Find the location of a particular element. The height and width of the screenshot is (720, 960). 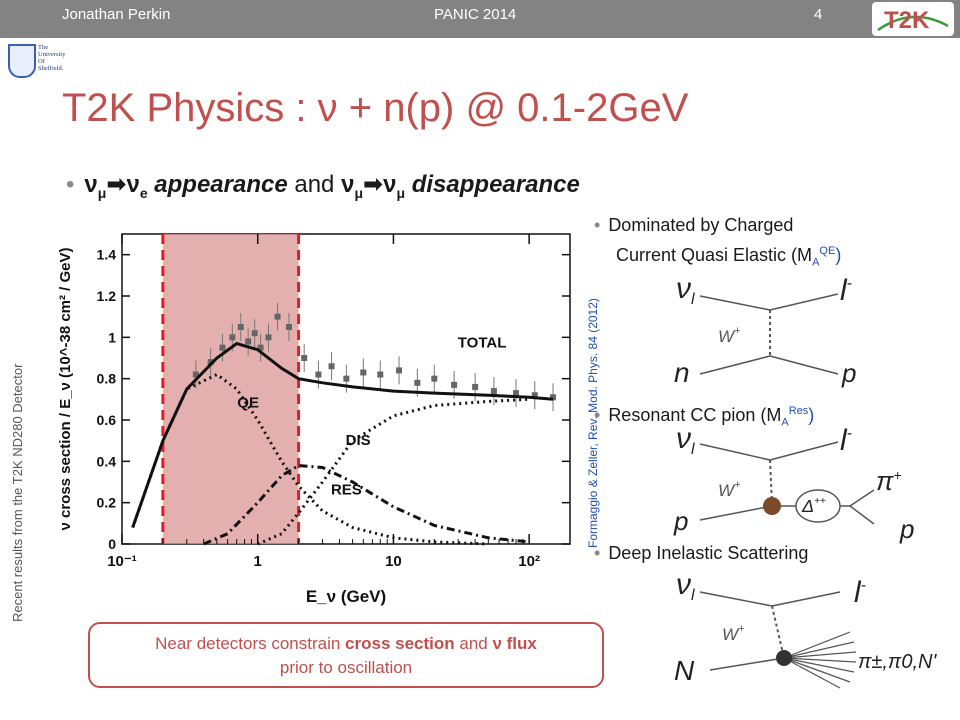

y-tick-label: 0 is located at coordinates (112, 544).